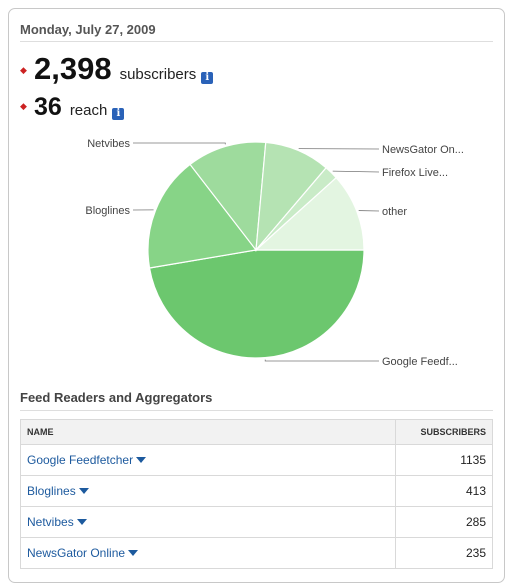  Describe the element at coordinates (444, 432) in the screenshot. I see `subscribers-column-header: SUBSCRIBERS` at that location.